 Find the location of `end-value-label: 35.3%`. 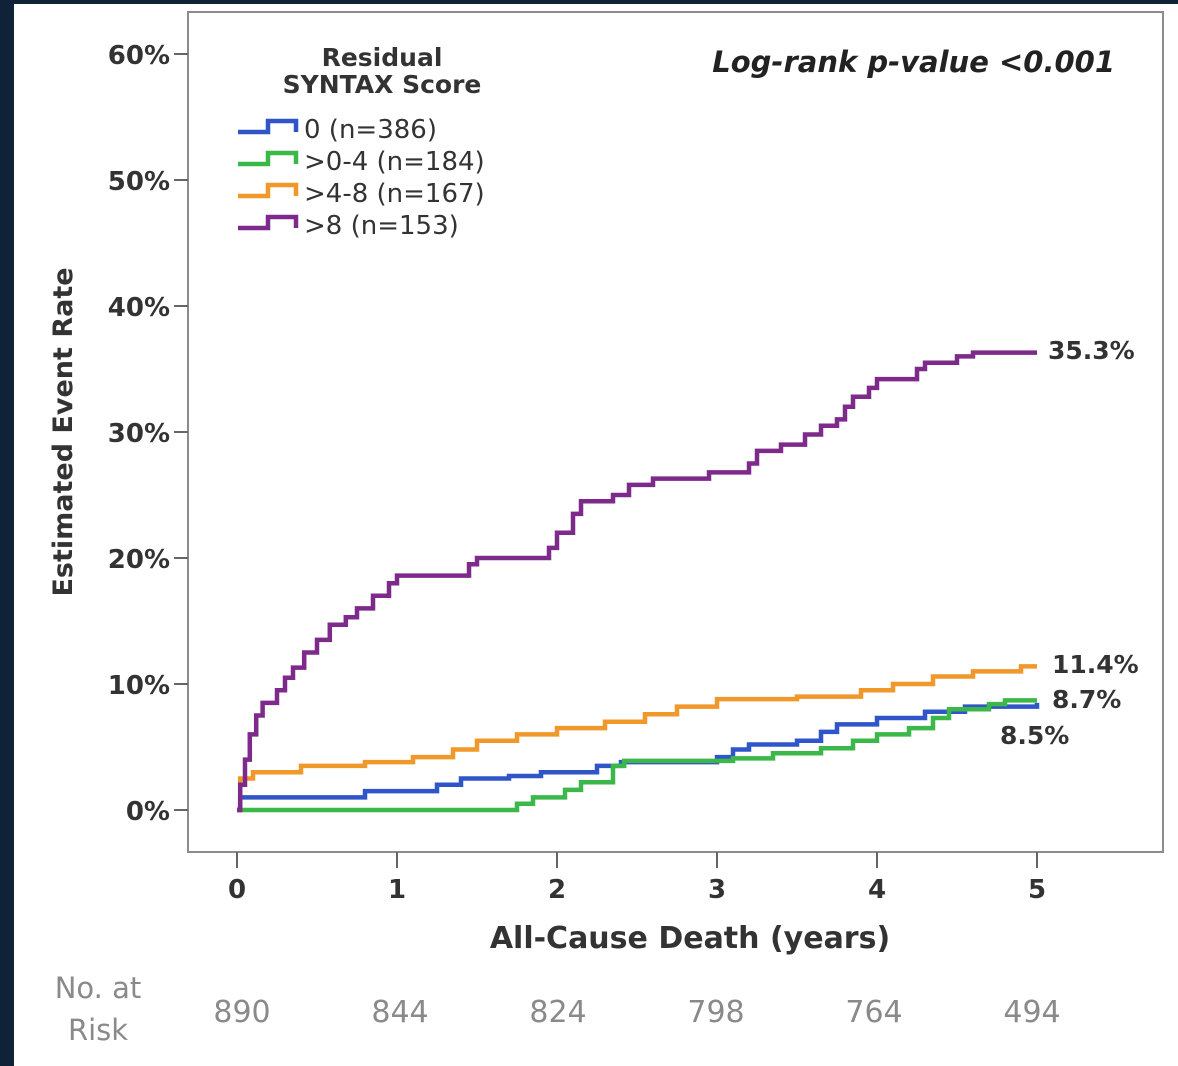

end-value-label: 35.3% is located at coordinates (1091, 350).